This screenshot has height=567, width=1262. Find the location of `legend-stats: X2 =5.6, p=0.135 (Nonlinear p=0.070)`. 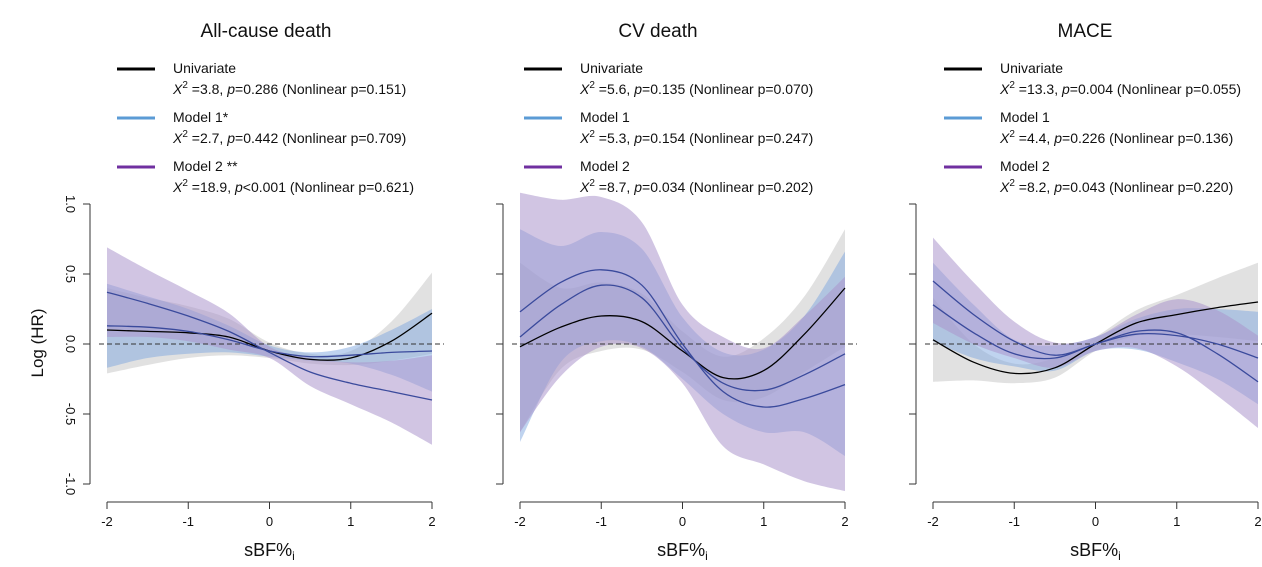

legend-stats: X2 =5.6, p=0.135 (Nonlinear p=0.070) is located at coordinates (696, 88).